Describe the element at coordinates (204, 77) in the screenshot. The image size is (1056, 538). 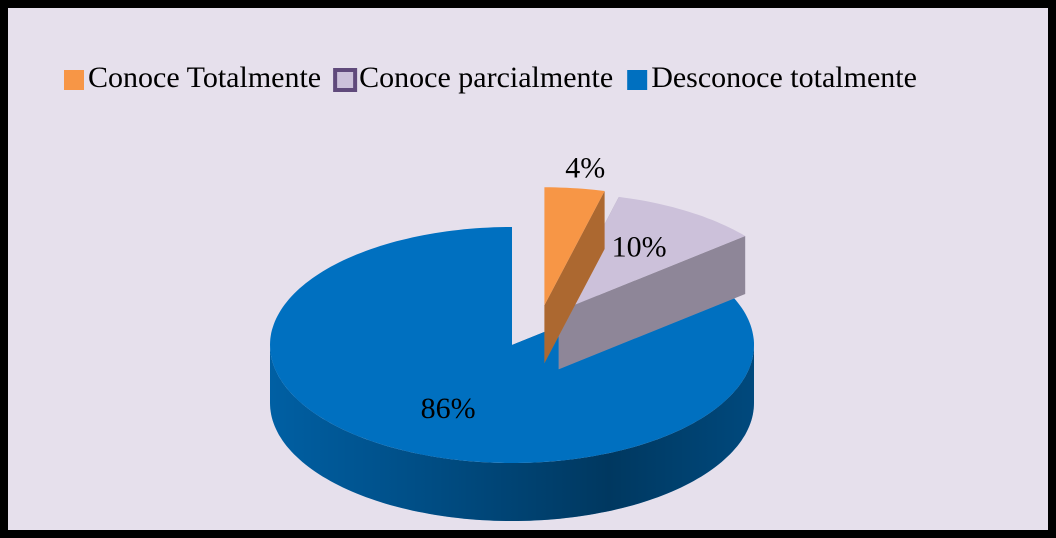
I see `legend-label: Conoce Totalmente` at that location.